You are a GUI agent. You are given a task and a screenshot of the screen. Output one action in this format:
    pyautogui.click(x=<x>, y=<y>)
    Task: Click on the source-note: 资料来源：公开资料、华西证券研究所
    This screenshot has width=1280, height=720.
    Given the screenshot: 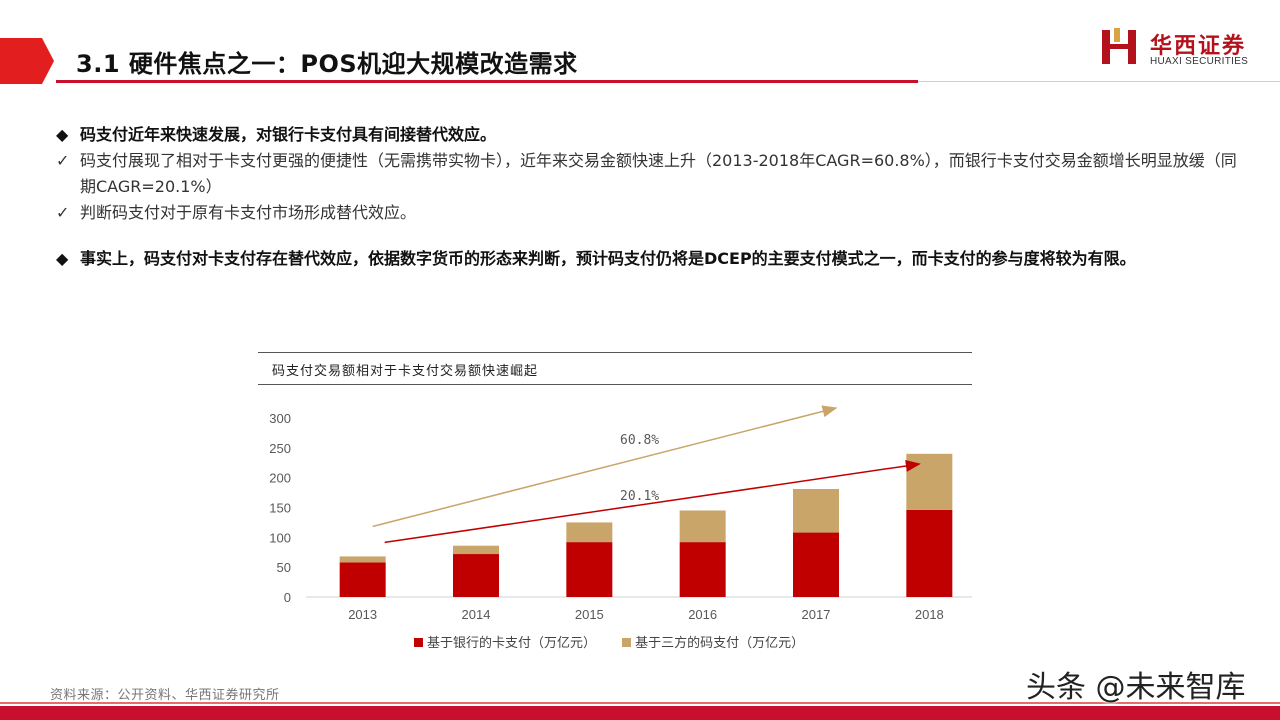 What is the action you would take?
    pyautogui.click(x=165, y=695)
    